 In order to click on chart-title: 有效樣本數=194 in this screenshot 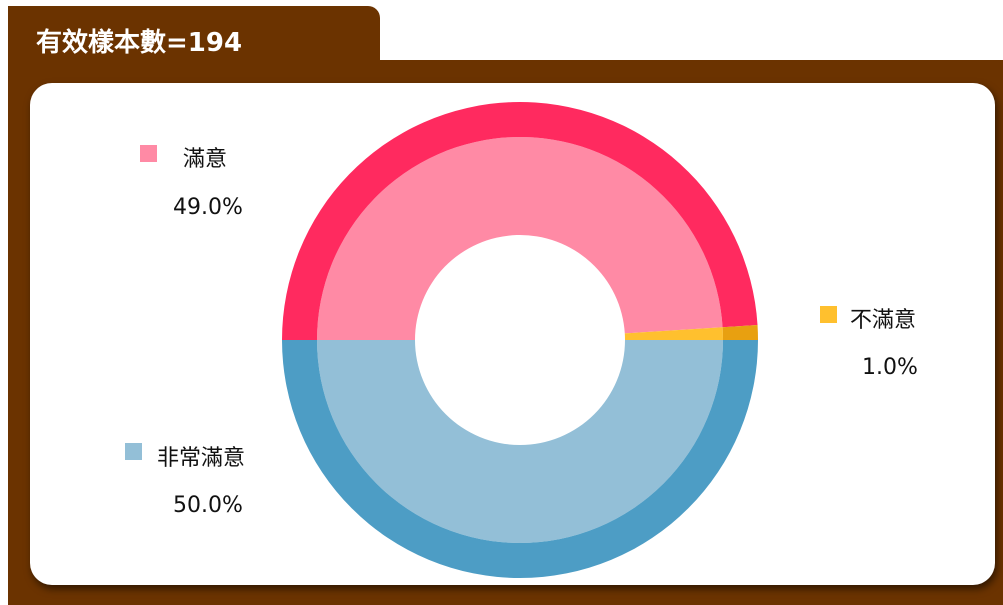, I will do `click(139, 43)`.